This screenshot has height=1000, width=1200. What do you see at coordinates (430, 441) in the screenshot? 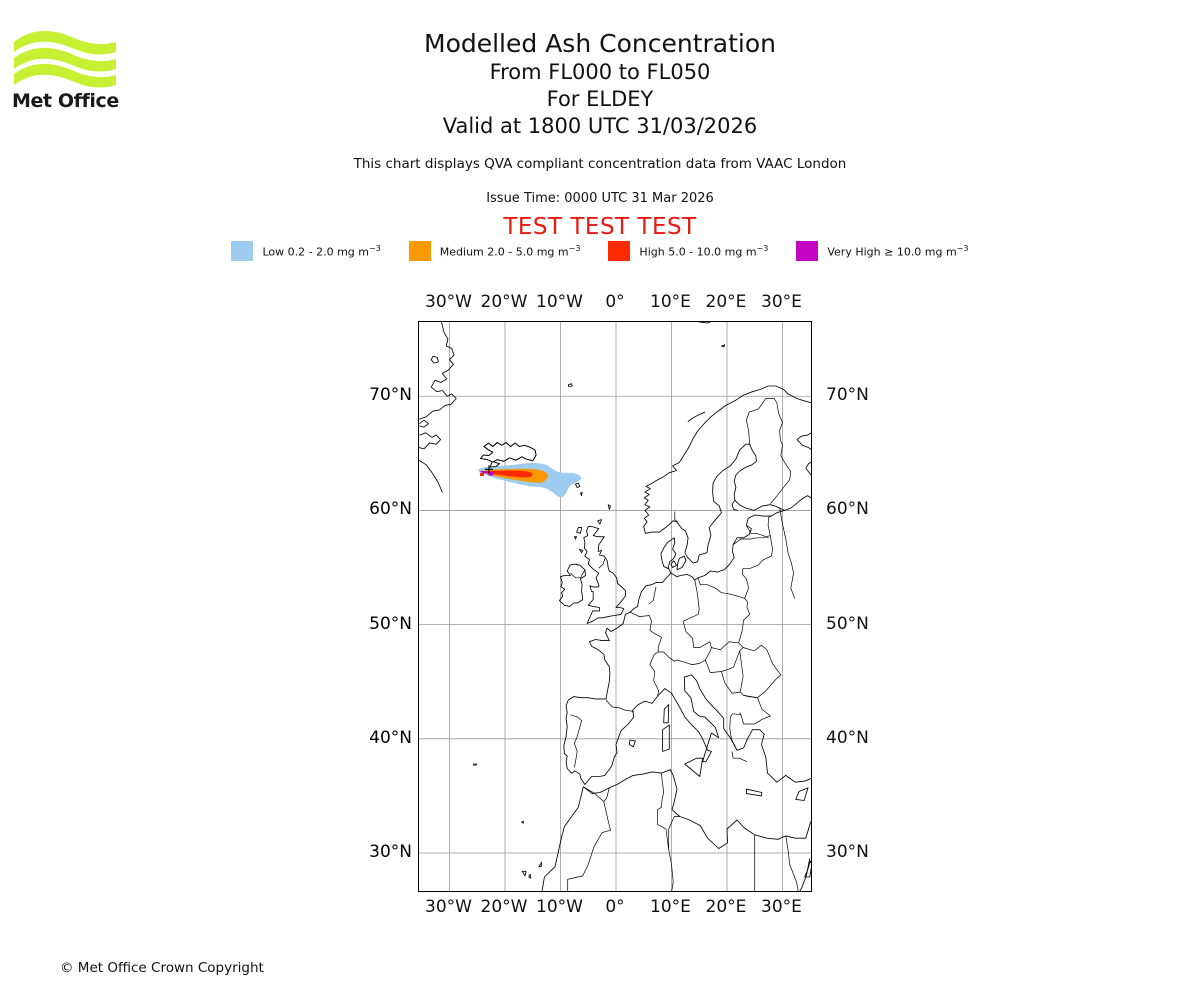
I see `coastline-greenland-south` at bounding box center [430, 441].